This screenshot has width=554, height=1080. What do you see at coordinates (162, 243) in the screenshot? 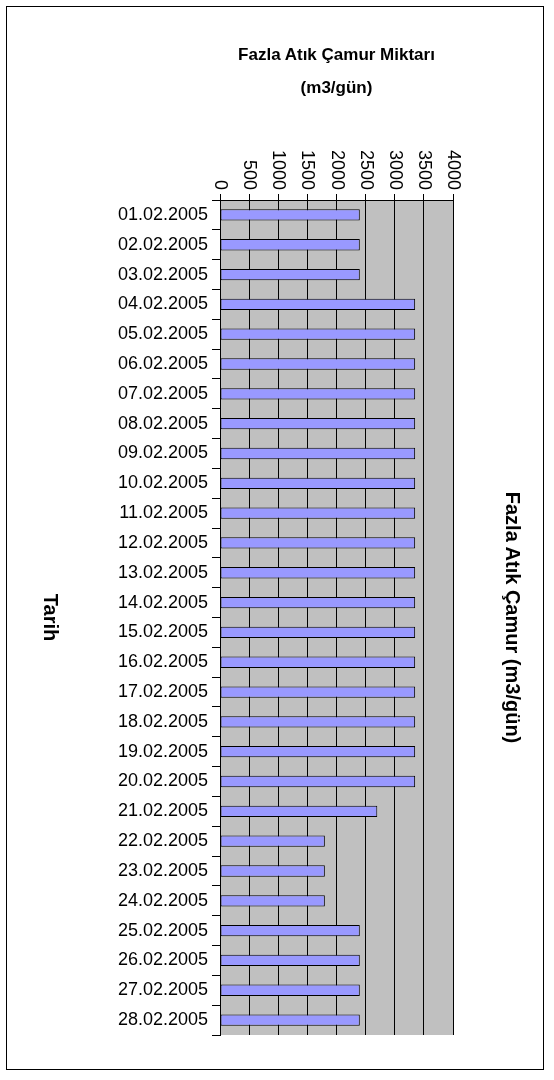
I see `y-tick-label: 02.02.2005` at bounding box center [162, 243].